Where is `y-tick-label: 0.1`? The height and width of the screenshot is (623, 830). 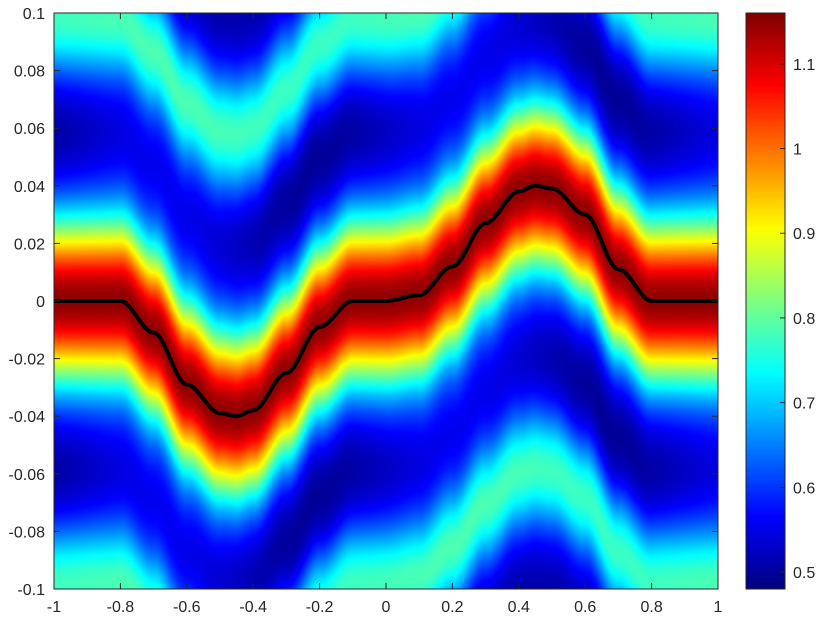
y-tick-label: 0.1 is located at coordinates (34, 14).